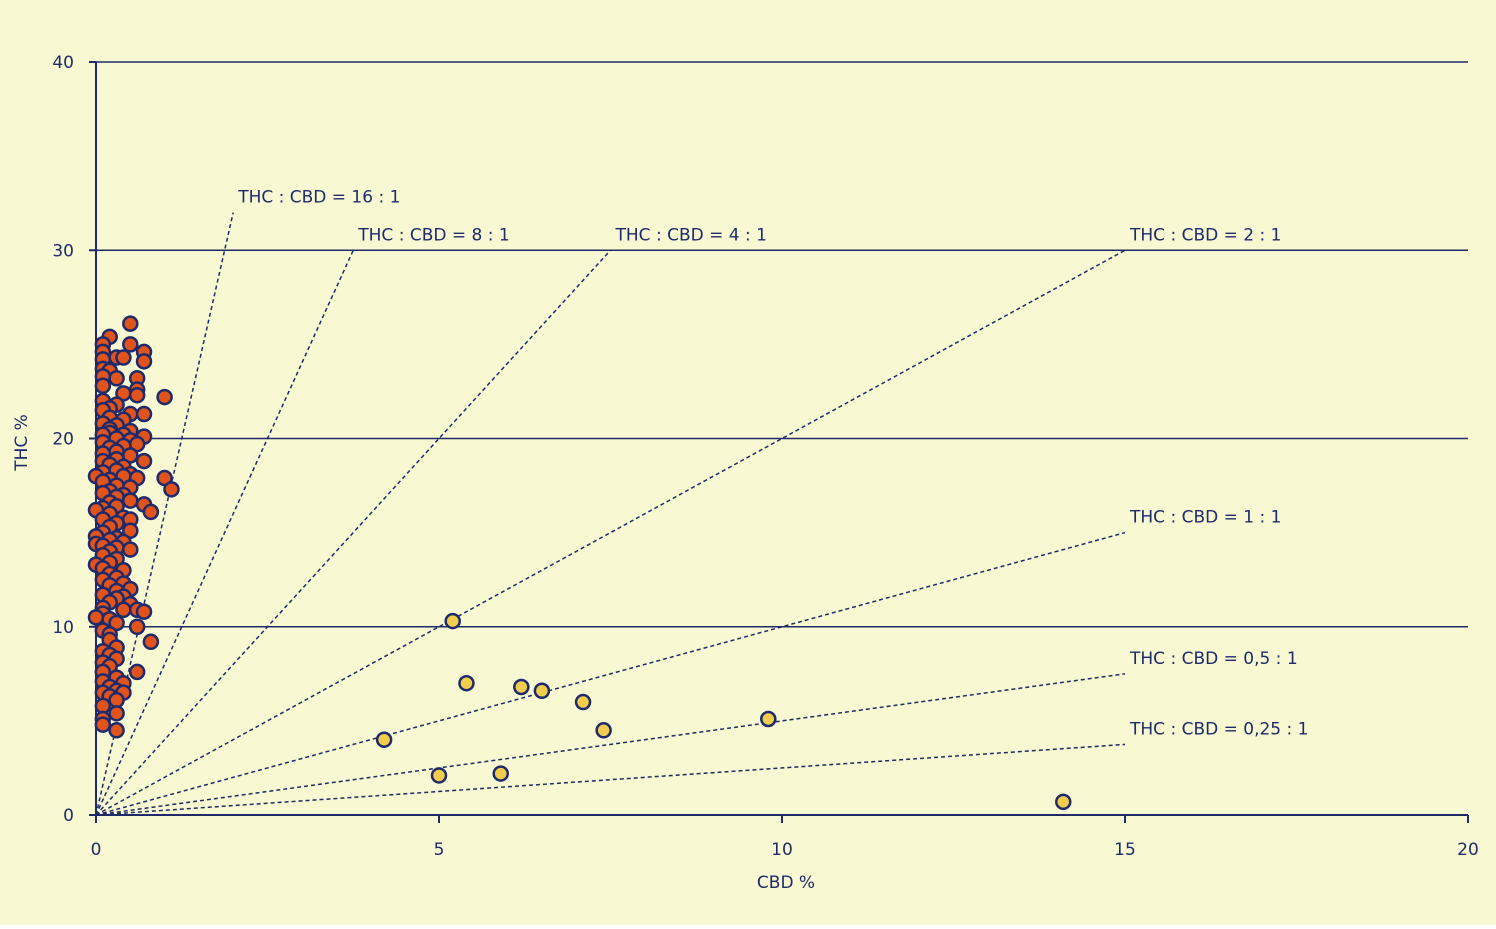 This screenshot has width=1496, height=929. What do you see at coordinates (691, 235) in the screenshot?
I see `ratio-line-label: THC : CBD = 4 : 1` at bounding box center [691, 235].